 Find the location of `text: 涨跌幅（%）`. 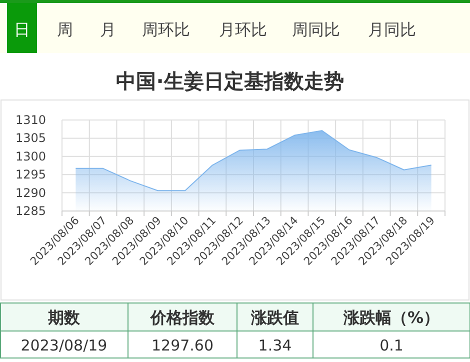

text: 涨跌幅（%） is located at coordinates (391, 317).